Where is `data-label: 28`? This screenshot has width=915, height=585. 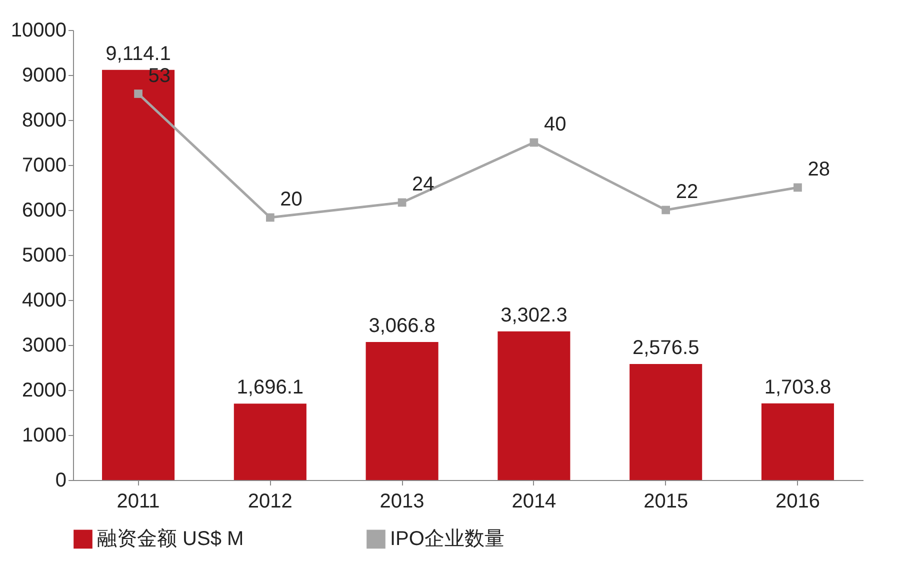
data-label: 28 is located at coordinates (819, 169).